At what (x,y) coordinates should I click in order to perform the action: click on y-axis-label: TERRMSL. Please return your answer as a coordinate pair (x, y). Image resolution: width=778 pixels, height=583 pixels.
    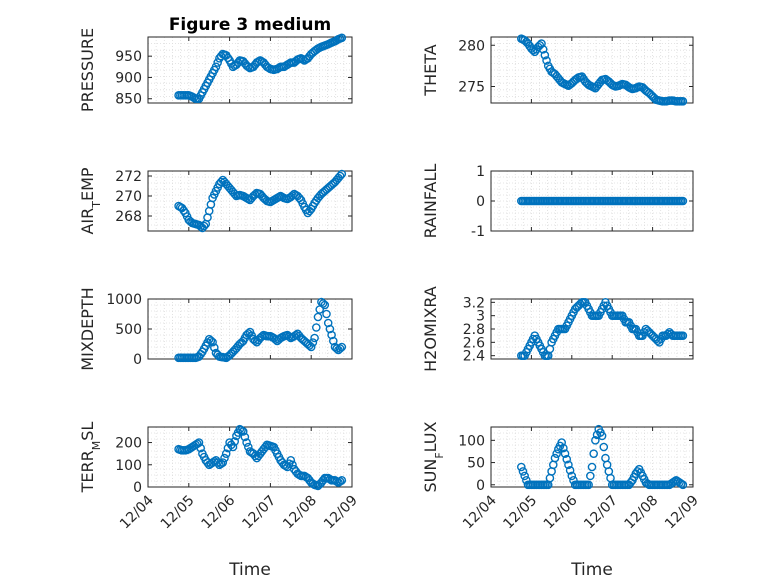
    Looking at the image, I should click on (90, 458).